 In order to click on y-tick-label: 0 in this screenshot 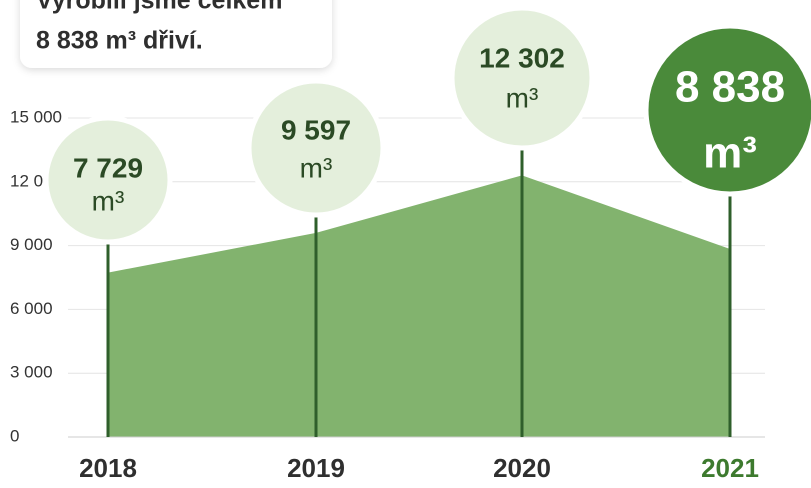, I will do `click(14, 435)`.